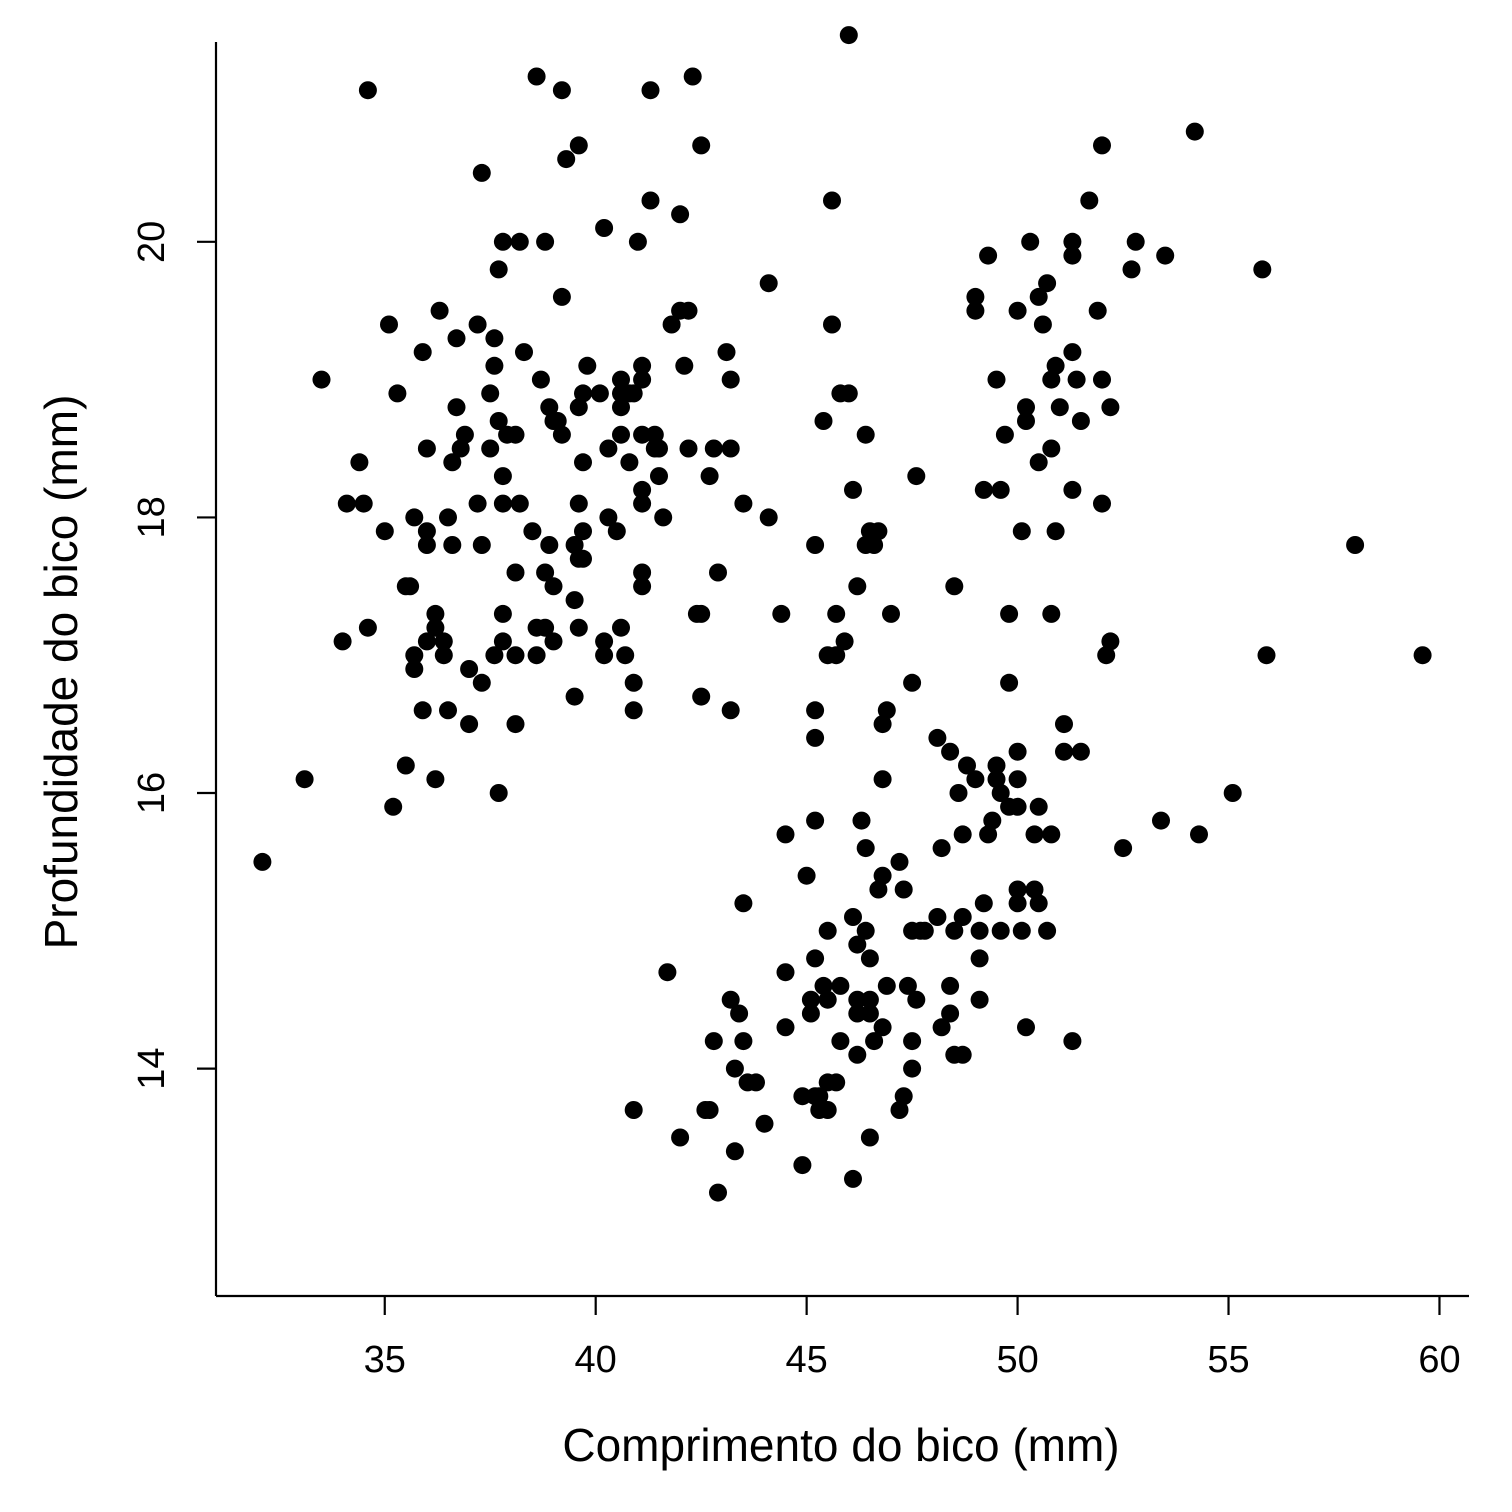 The height and width of the screenshot is (1512, 1512). What do you see at coordinates (152, 517) in the screenshot?
I see `y-tick-label: 18` at bounding box center [152, 517].